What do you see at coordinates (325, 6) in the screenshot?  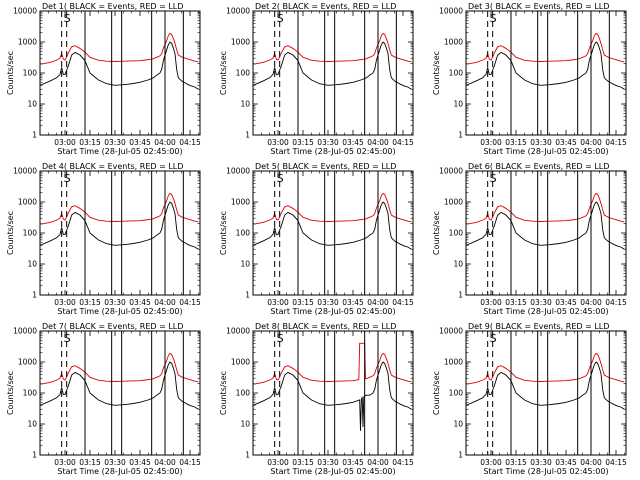 I see `panel-title: Det 2( BLACK = Events, RED = LLD` at bounding box center [325, 6].